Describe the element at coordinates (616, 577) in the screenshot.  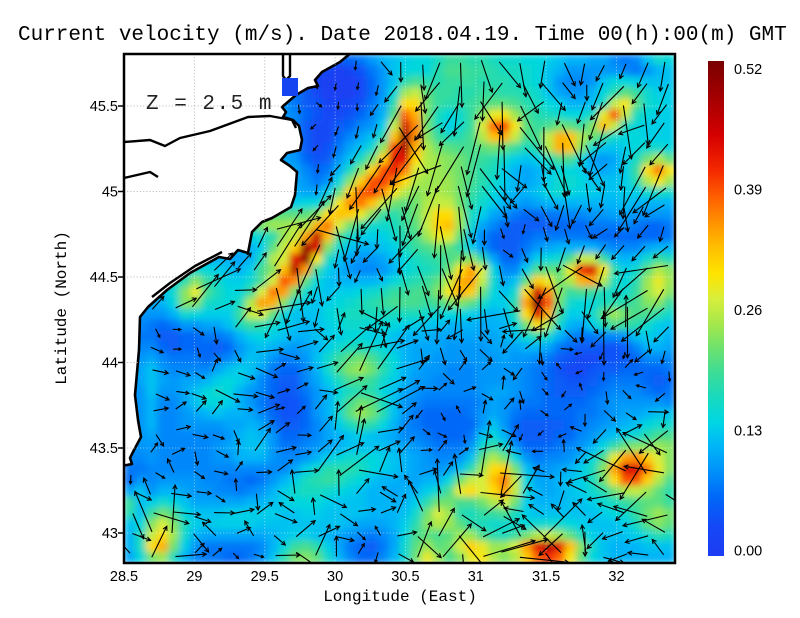
I see `svg-text: 32` at that location.